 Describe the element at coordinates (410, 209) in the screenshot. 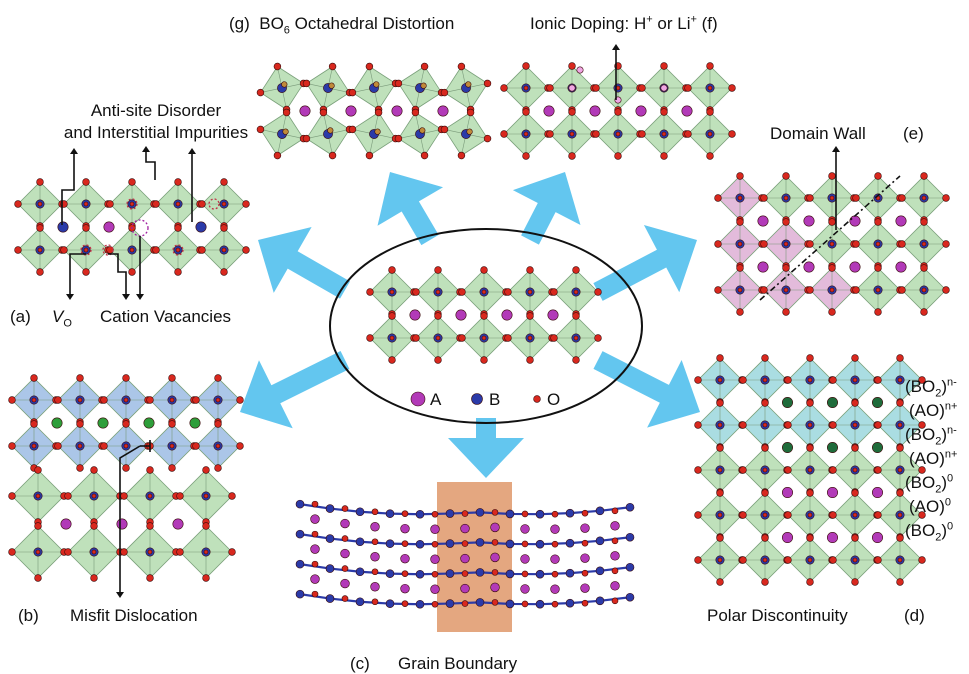

I see `arrow-shape` at that location.